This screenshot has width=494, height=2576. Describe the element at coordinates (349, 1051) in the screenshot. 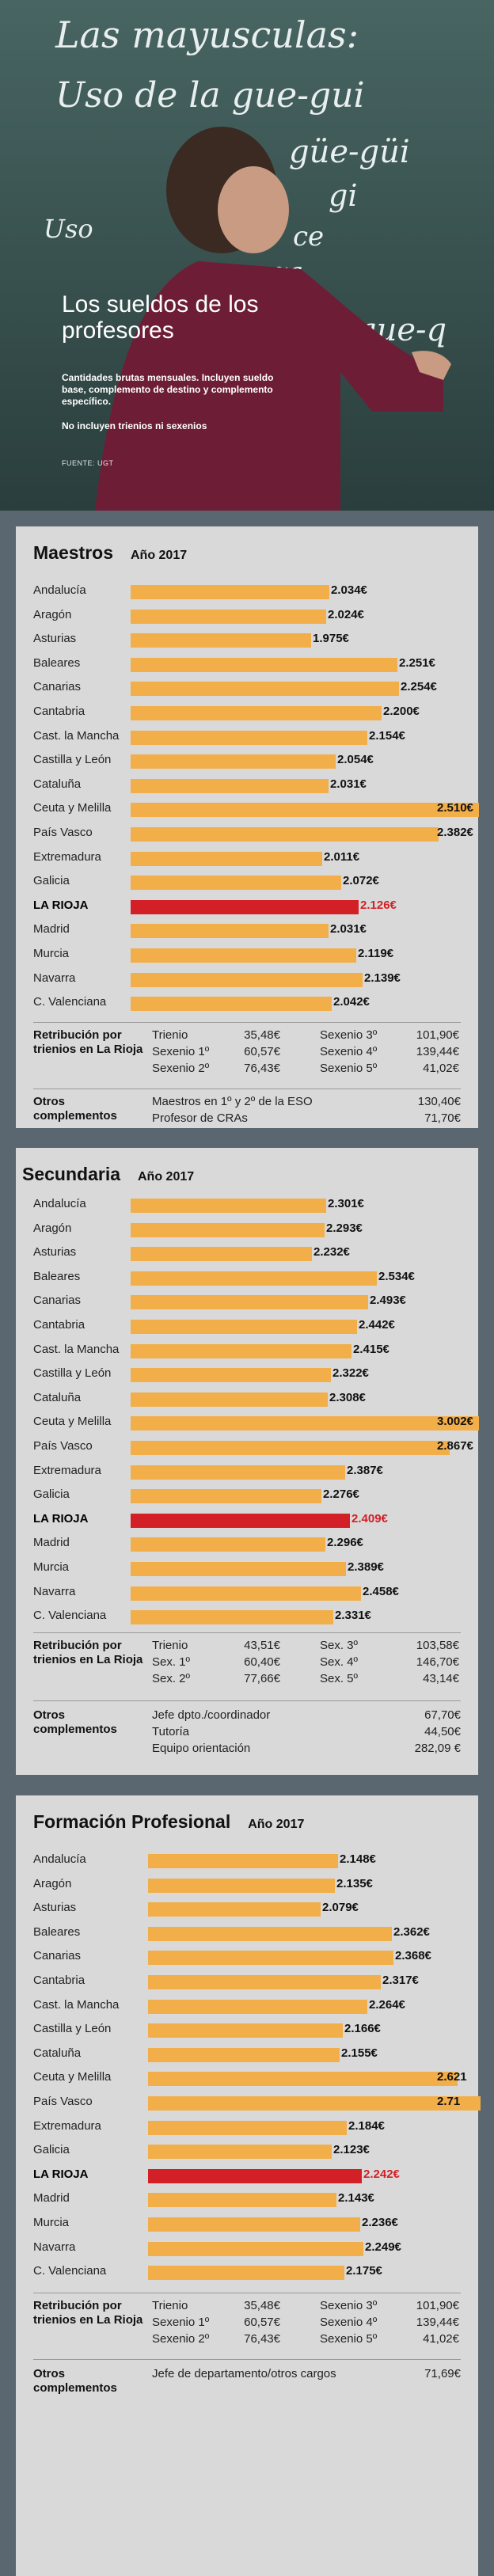

I see `complement-label: Sexenio 4º` at that location.